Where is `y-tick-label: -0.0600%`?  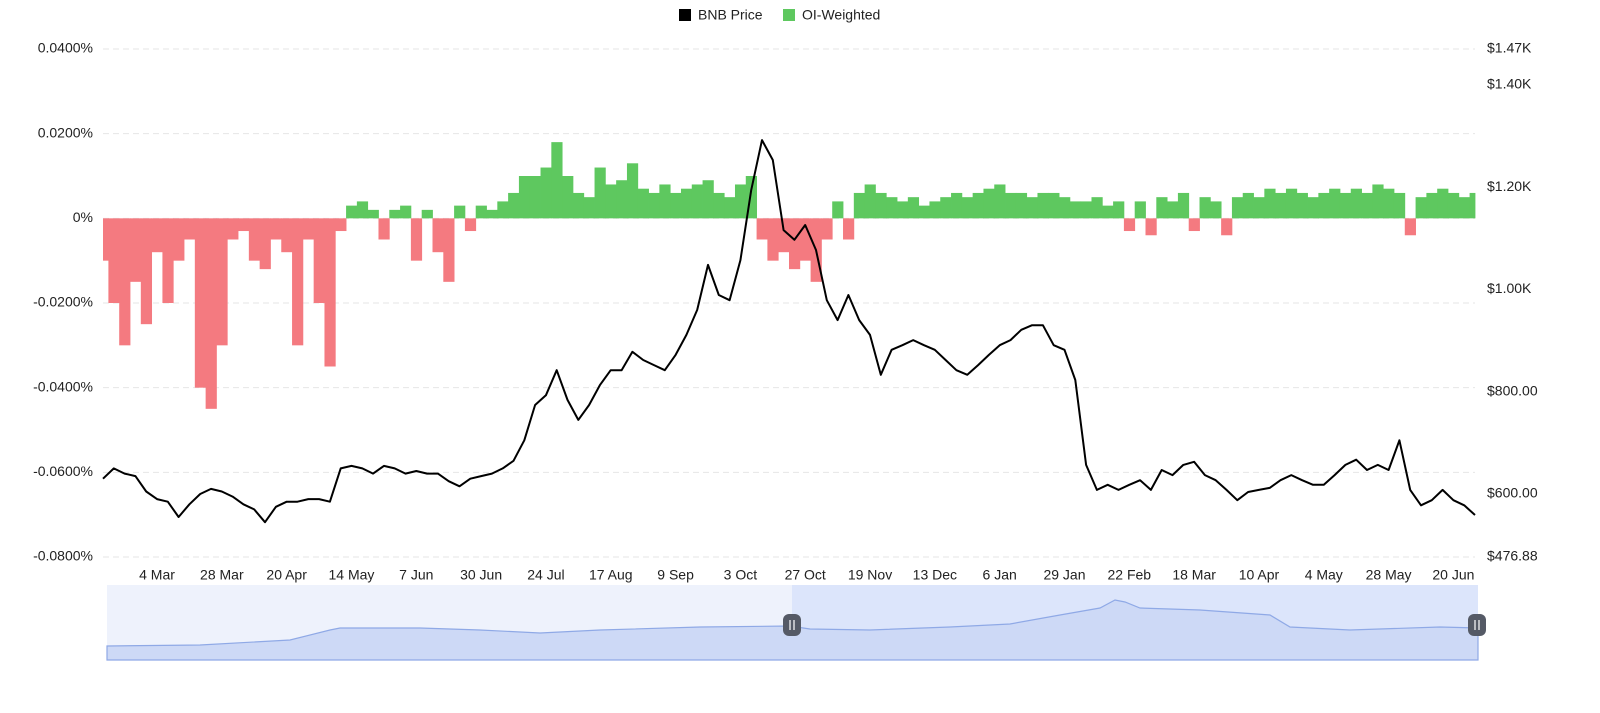
y-tick-label: -0.0600% is located at coordinates (63, 471).